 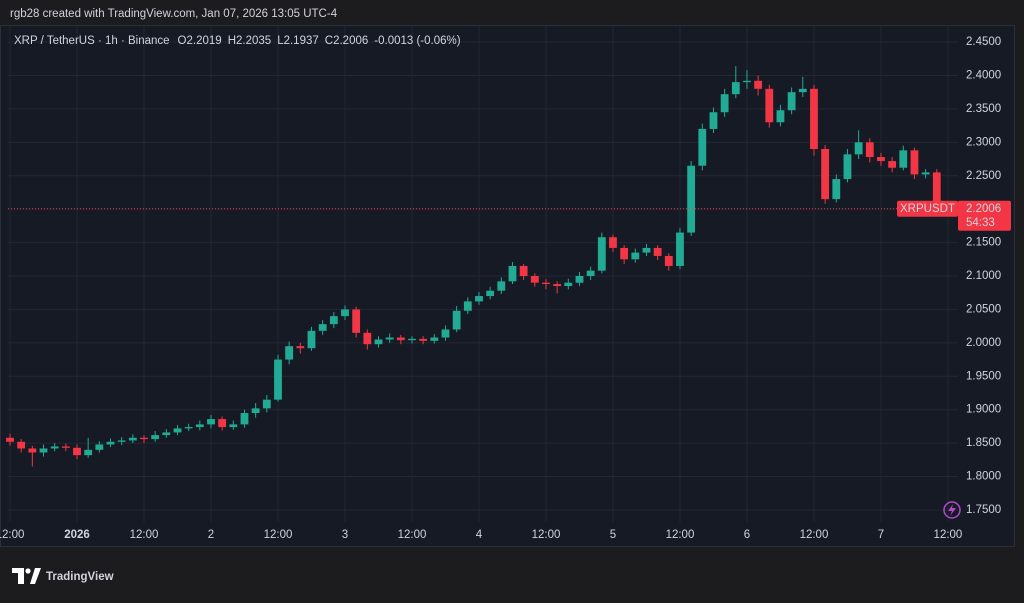 I want to click on ohlc-value: 2.2006, so click(x=350, y=41).